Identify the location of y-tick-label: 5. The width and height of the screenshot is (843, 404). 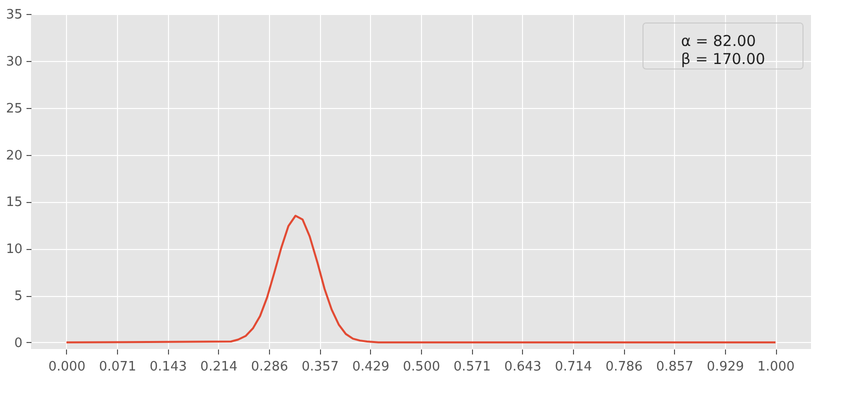
(18, 296).